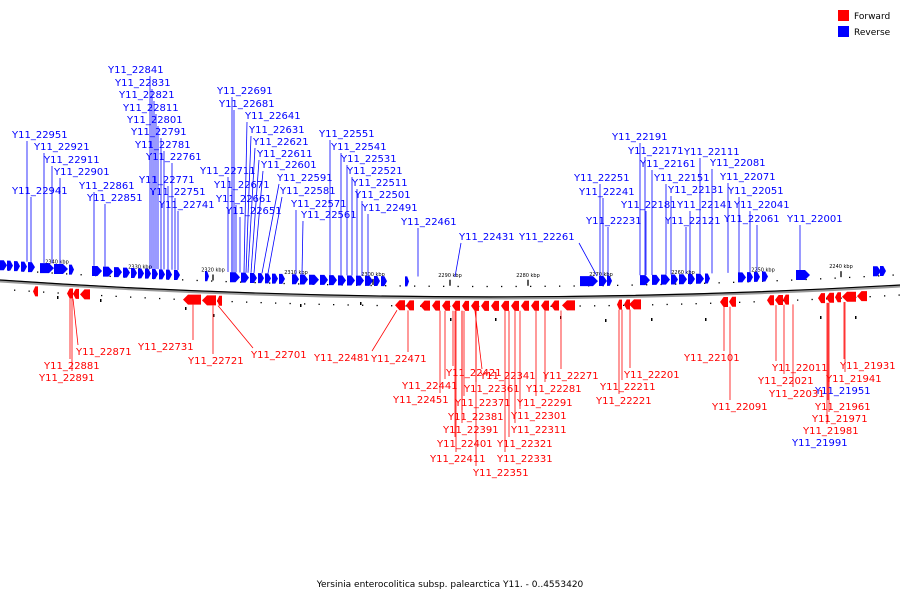 The image size is (900, 600). Describe the element at coordinates (244, 91) in the screenshot. I see `reverse-gene-label: Y11_22691` at that location.